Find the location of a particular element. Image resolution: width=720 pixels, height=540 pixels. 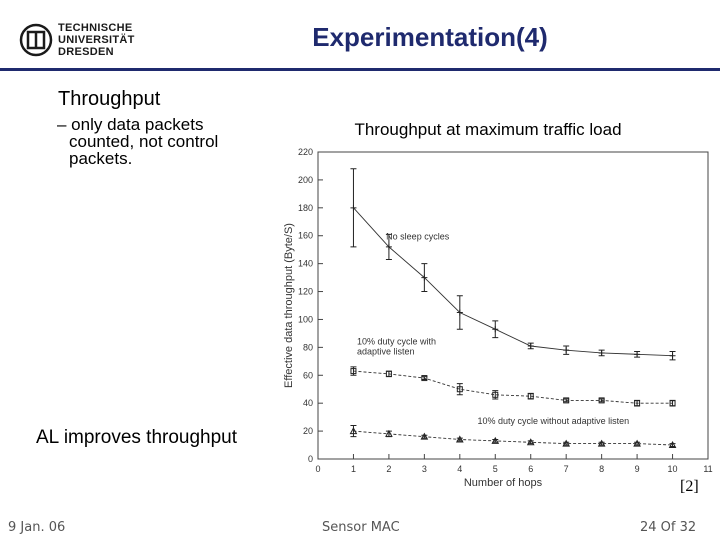

y-axis-label: Effective data throughput (Byte/S) is located at coordinates (289, 305).